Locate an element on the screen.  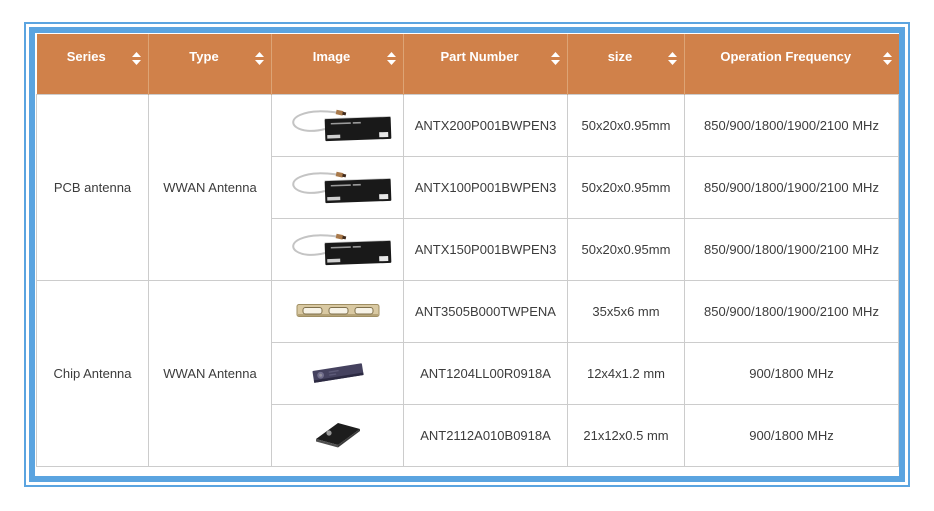
column-header-type: Type is located at coordinates (210, 64).